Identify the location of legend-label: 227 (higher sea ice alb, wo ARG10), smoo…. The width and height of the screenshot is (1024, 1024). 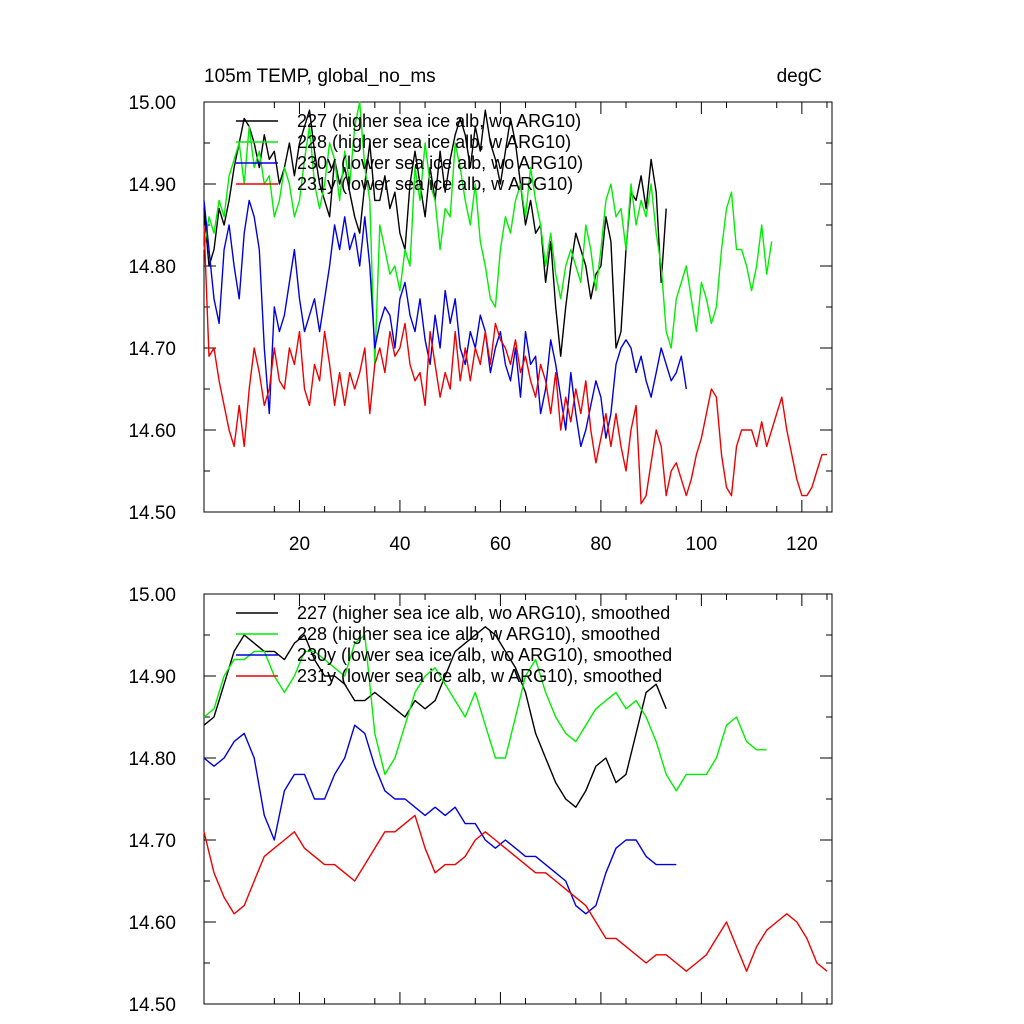
(483, 613).